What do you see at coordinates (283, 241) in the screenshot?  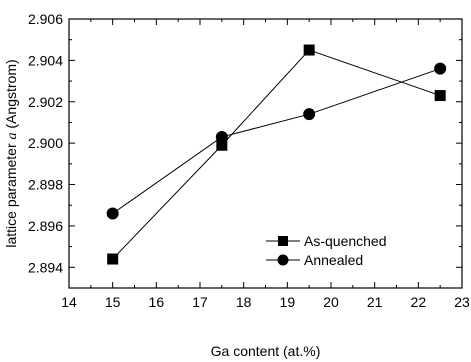 I see `legend-marker-as-quenched` at bounding box center [283, 241].